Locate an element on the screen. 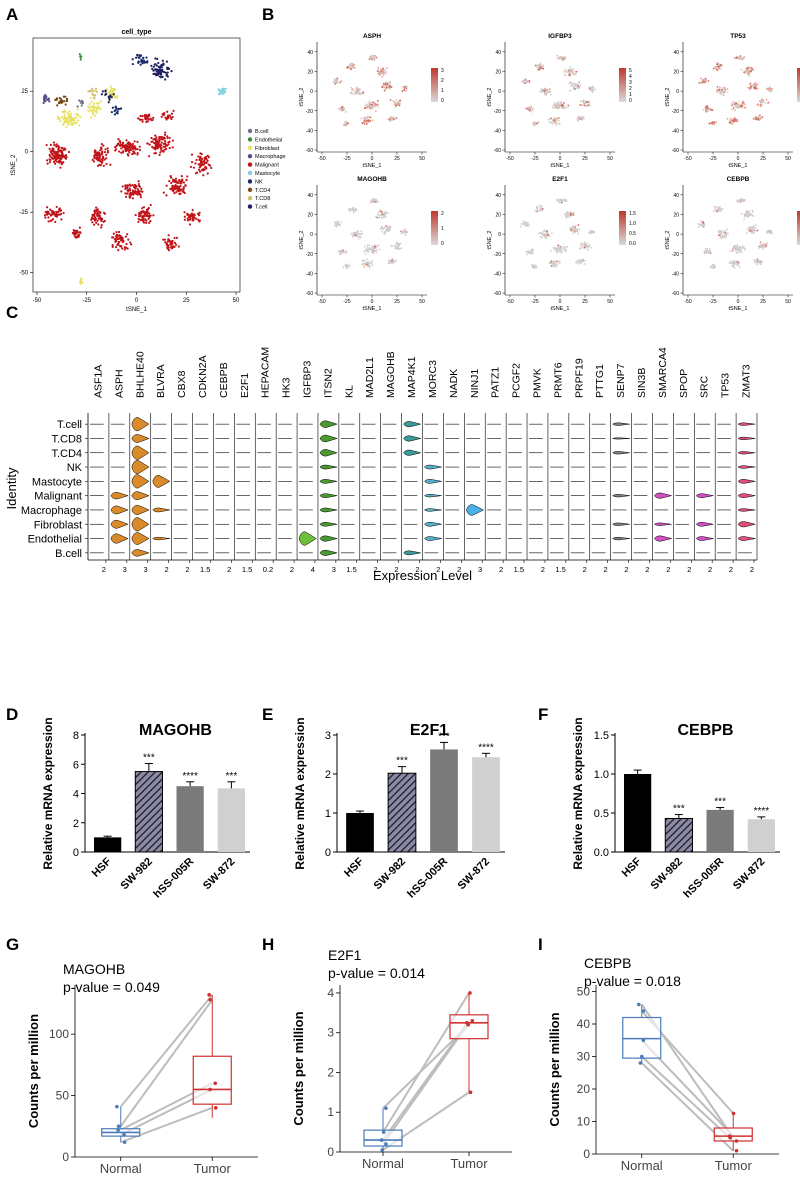 Image resolution: width=800 pixels, height=1179 pixels. x-tick-label: hSS-005R is located at coordinates (173, 878).